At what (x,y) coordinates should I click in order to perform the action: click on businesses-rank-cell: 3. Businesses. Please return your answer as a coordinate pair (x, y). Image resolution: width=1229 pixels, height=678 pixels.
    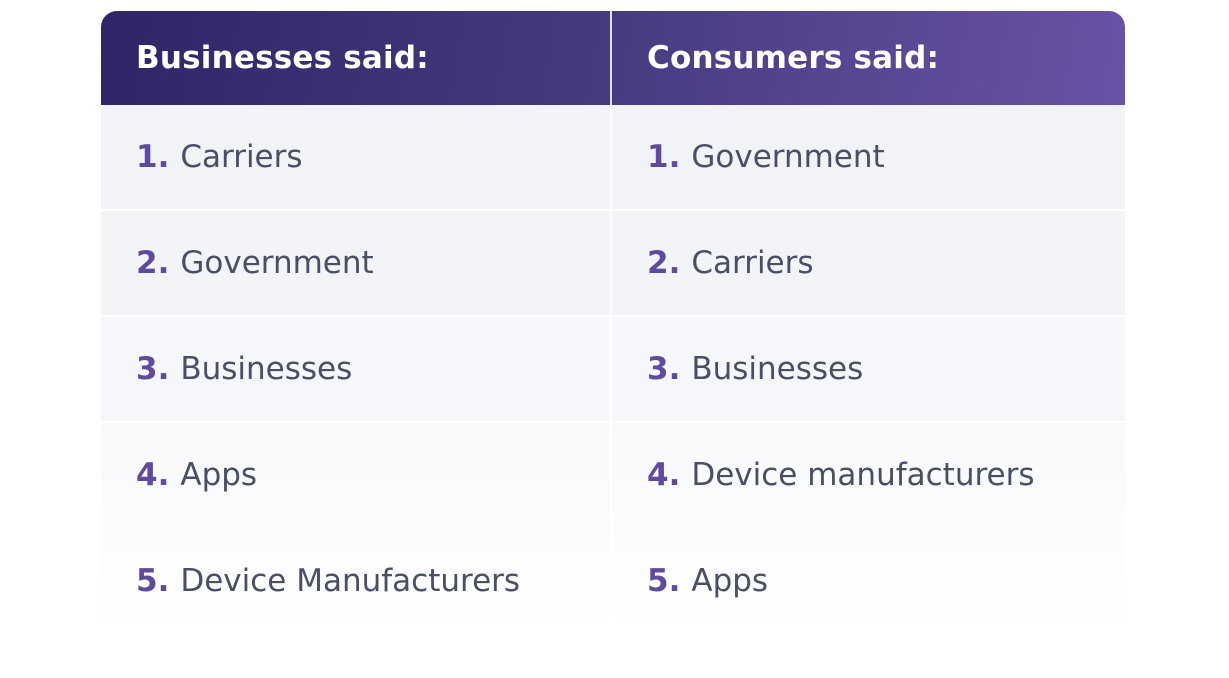
    Looking at the image, I should click on (356, 369).